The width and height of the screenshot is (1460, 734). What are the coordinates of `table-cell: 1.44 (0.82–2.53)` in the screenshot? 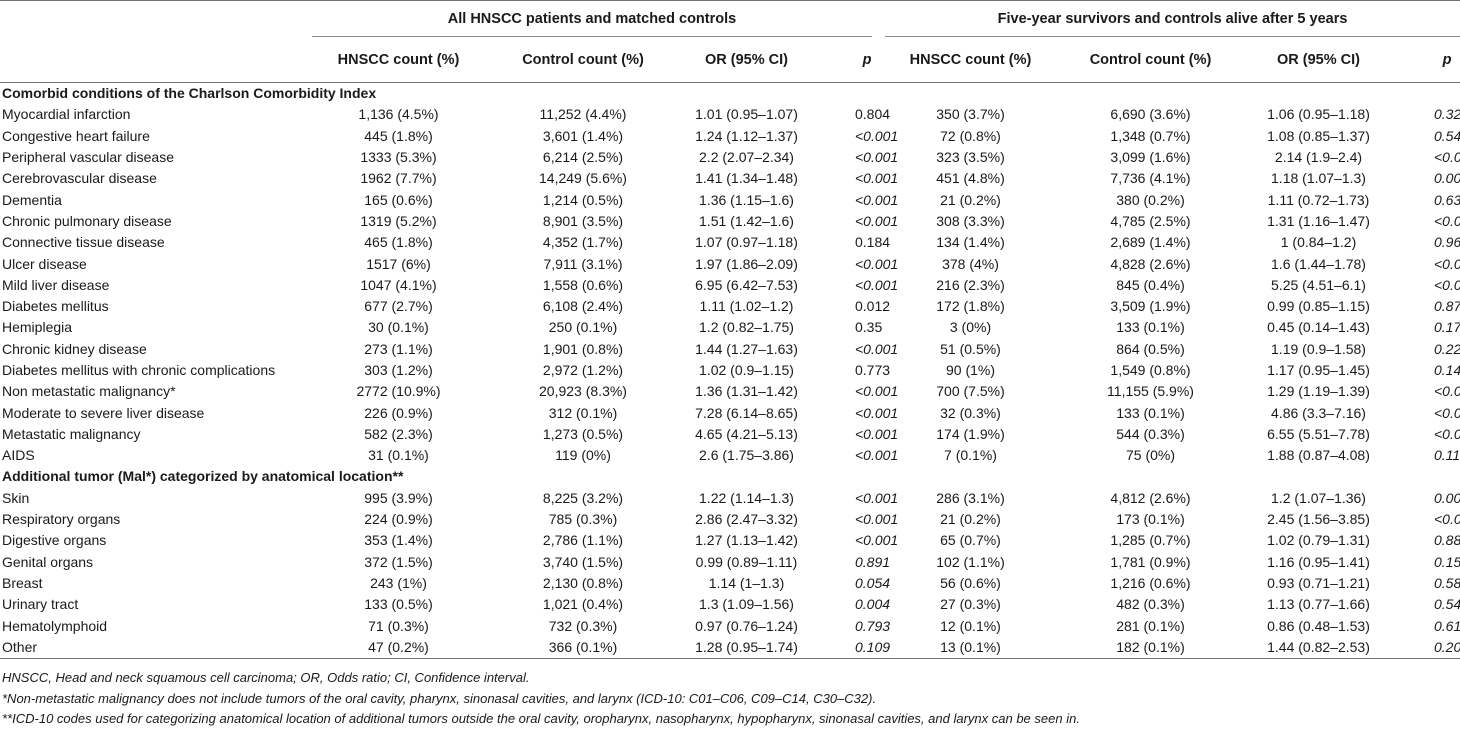 It's located at (1318, 648).